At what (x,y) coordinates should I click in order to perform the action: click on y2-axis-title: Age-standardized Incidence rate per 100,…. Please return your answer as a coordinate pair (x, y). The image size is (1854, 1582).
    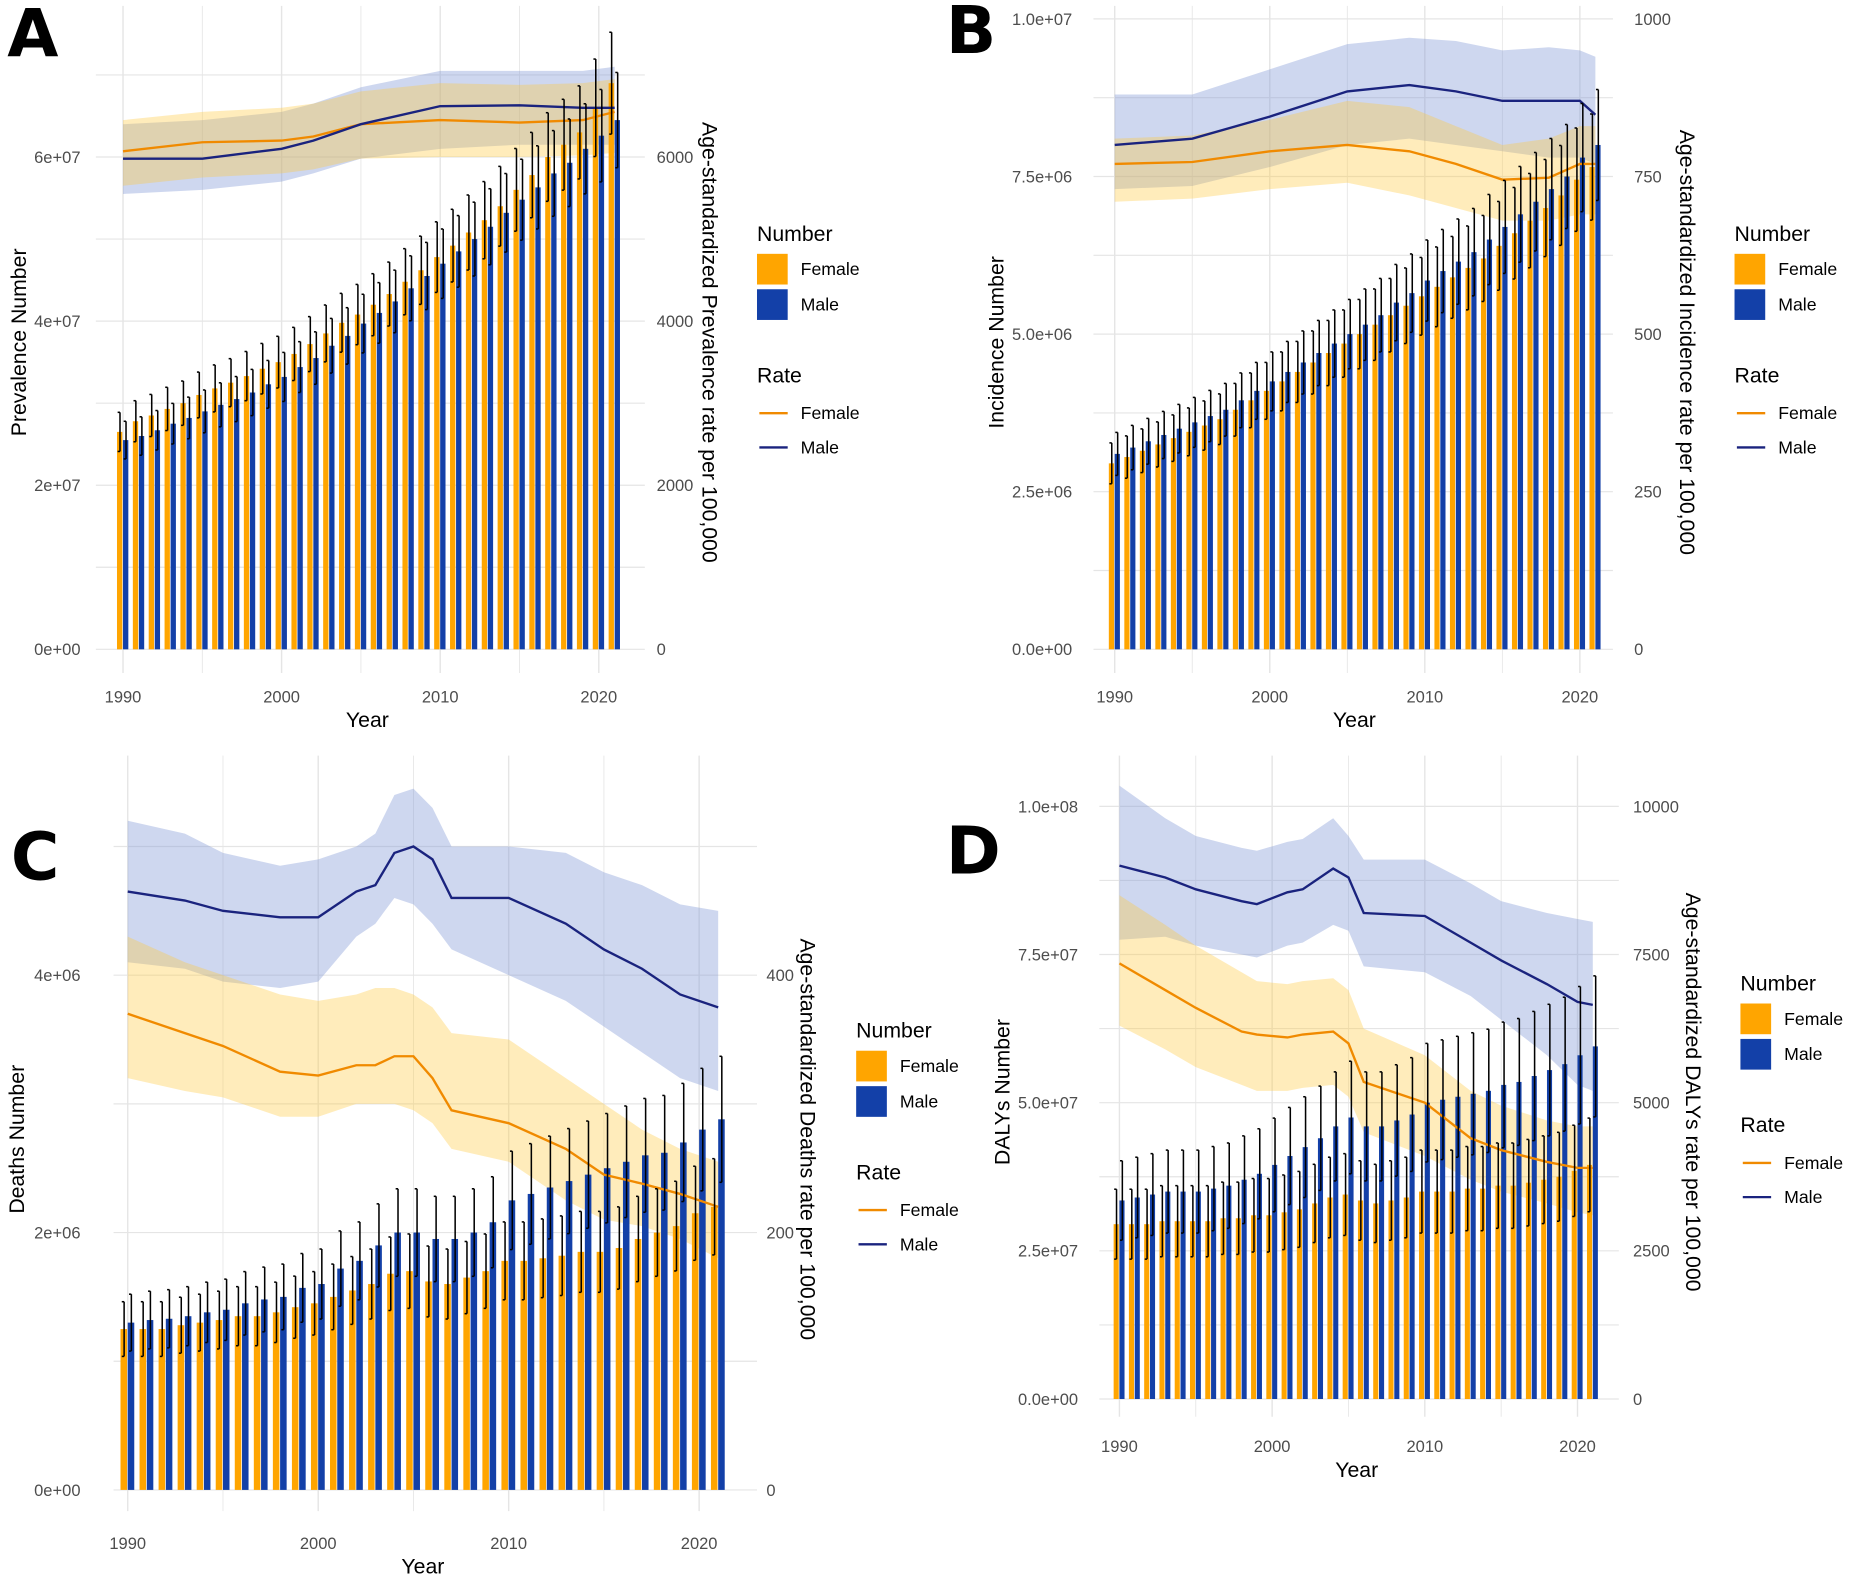
    Looking at the image, I should click on (1687, 342).